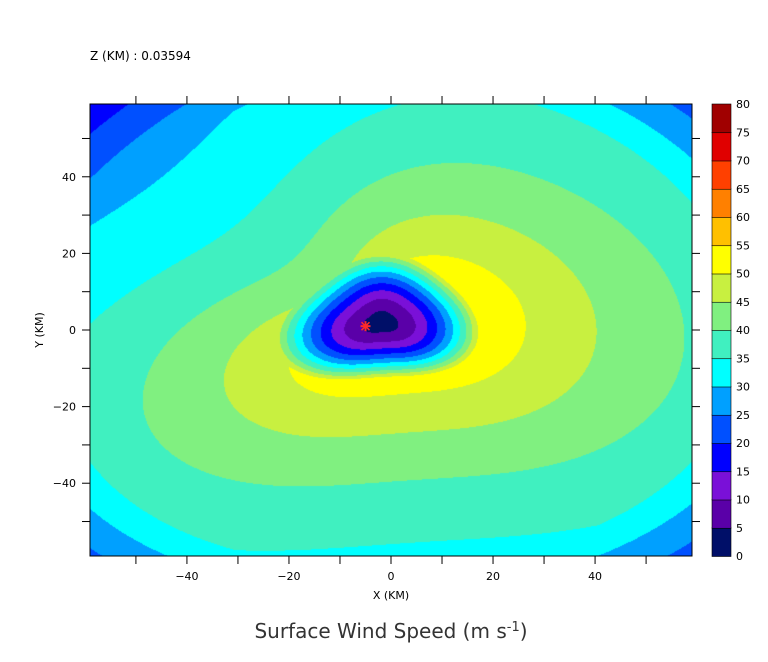 This screenshot has width=768, height=662. Describe the element at coordinates (743, 245) in the screenshot. I see `colorbar-label: 55` at that location.